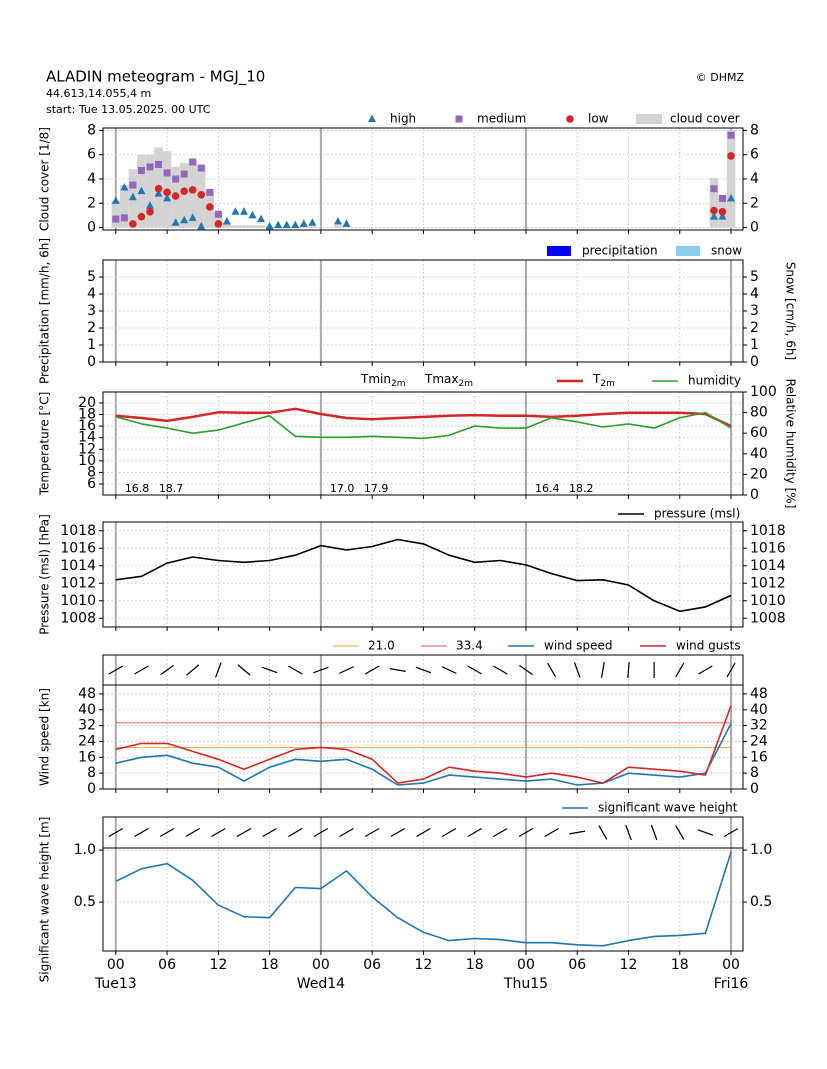 The width and height of the screenshot is (827, 1069). I want to click on y2-tick-label: 1018, so click(768, 531).